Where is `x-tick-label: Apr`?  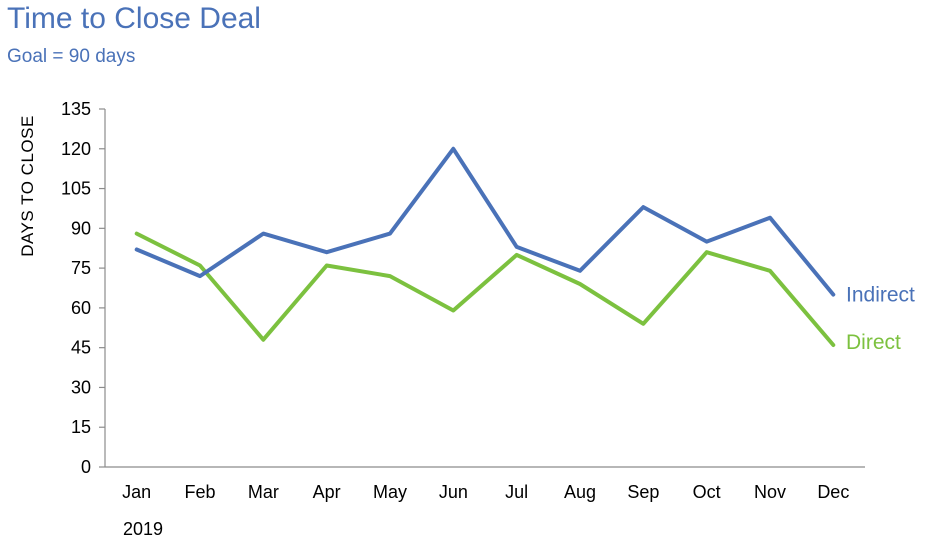
x-tick-label: Apr is located at coordinates (327, 492).